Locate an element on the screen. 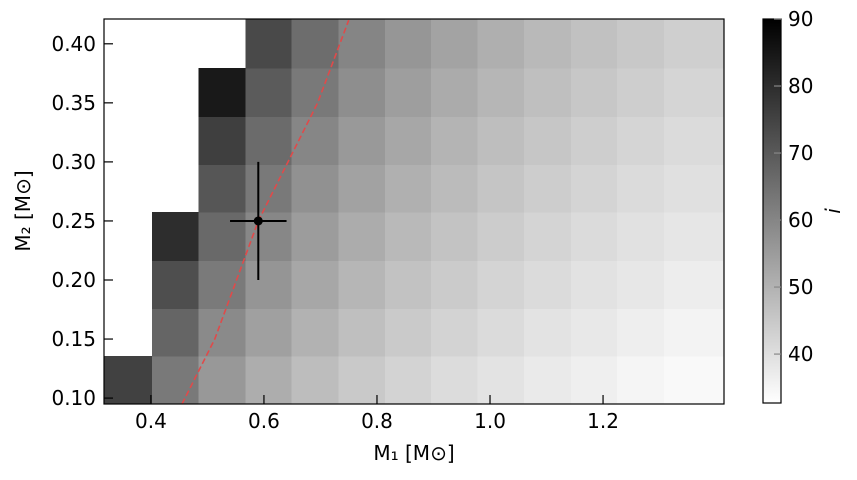 The image size is (857, 480). colorbar is located at coordinates (772, 211).